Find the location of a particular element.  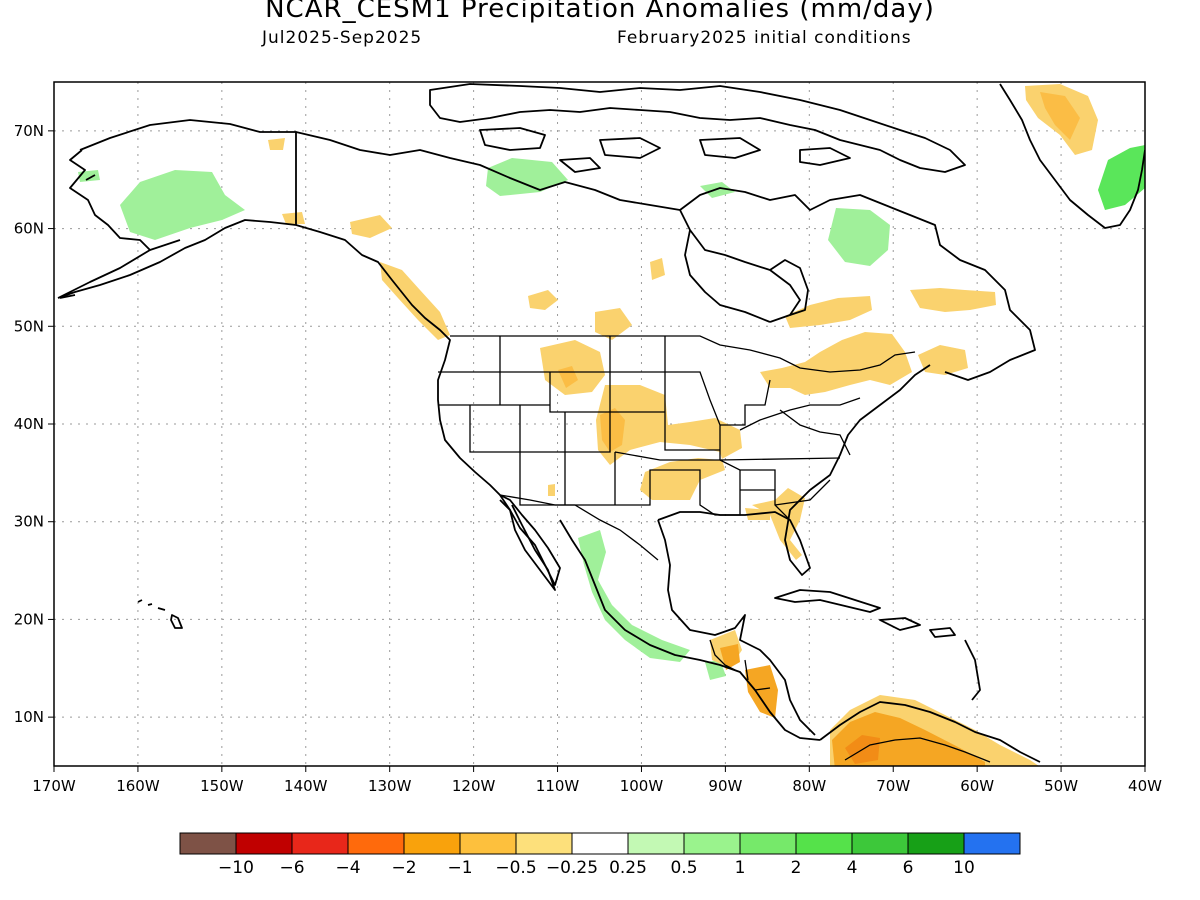

lat-tick-label: 50N is located at coordinates (29, 326).